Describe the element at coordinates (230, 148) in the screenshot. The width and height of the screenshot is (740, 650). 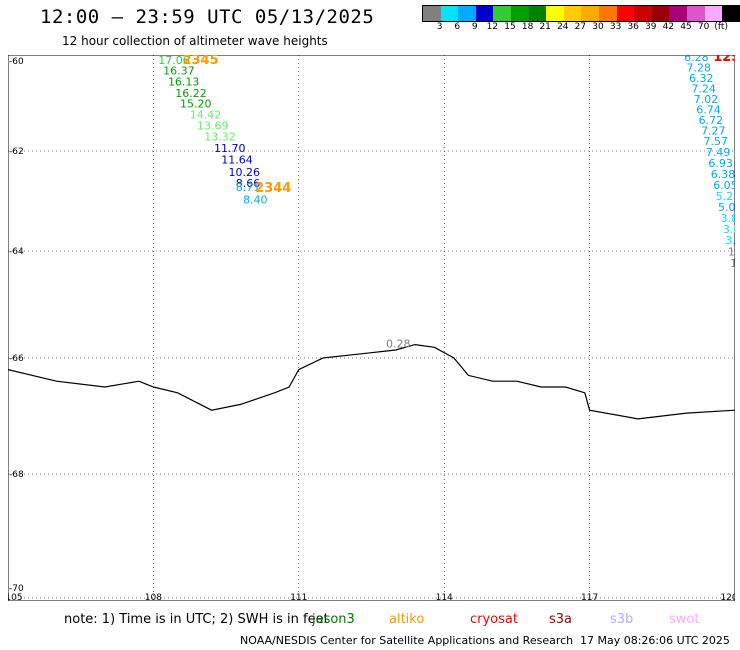
I see `wave-height-value: 11.70` at that location.